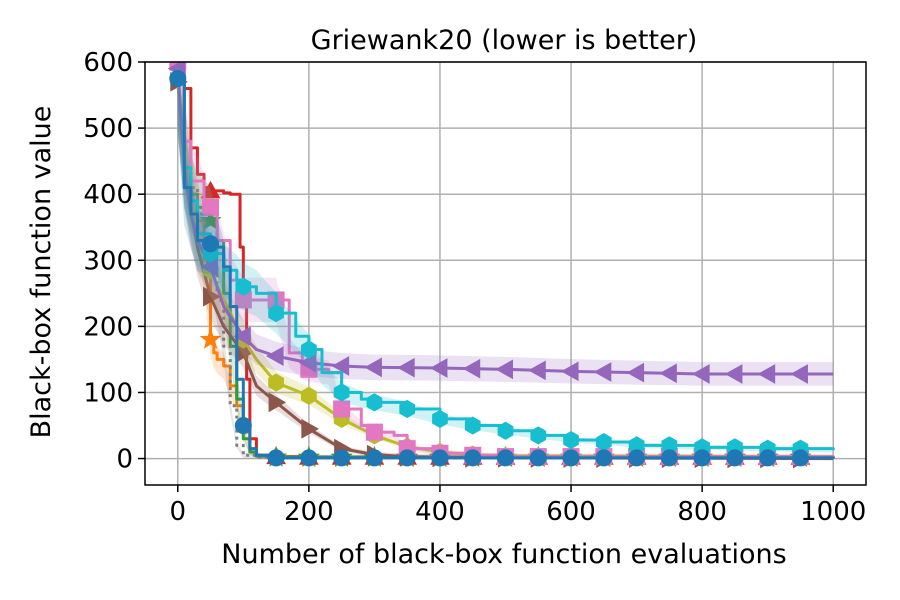  I want to click on y-tick-label: 200, so click(108, 327).